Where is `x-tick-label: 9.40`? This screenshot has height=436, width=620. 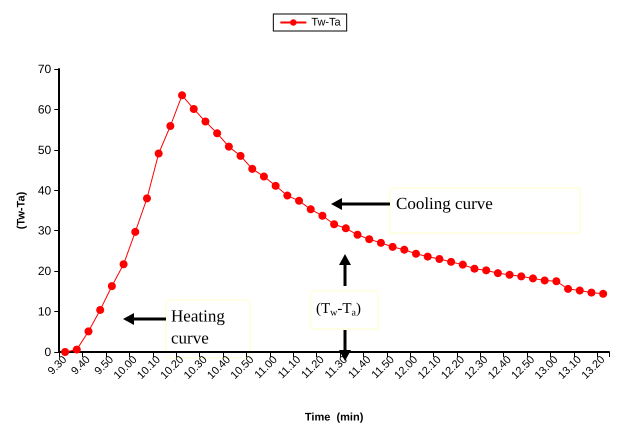
x-tick-label: 9.40 is located at coordinates (81, 366).